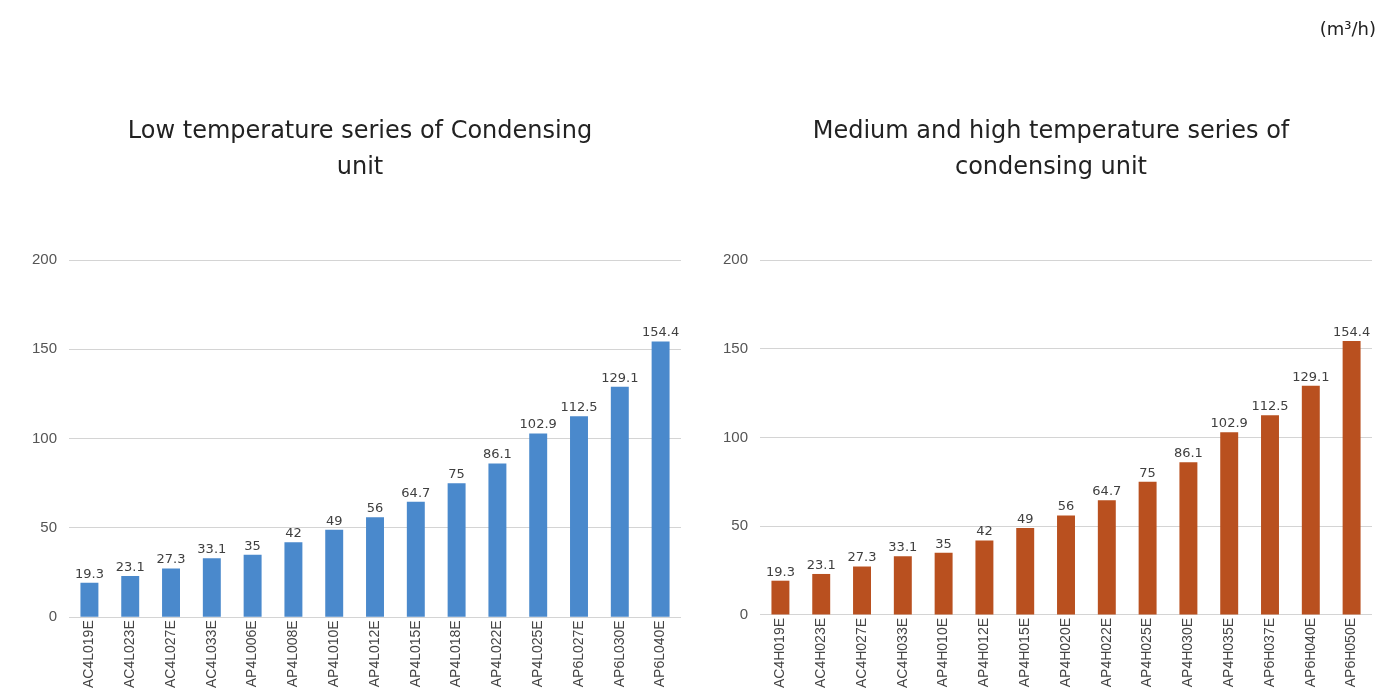 Image resolution: width=1382 pixels, height=691 pixels. I want to click on x-tick-label: AC4L033E, so click(210, 654).